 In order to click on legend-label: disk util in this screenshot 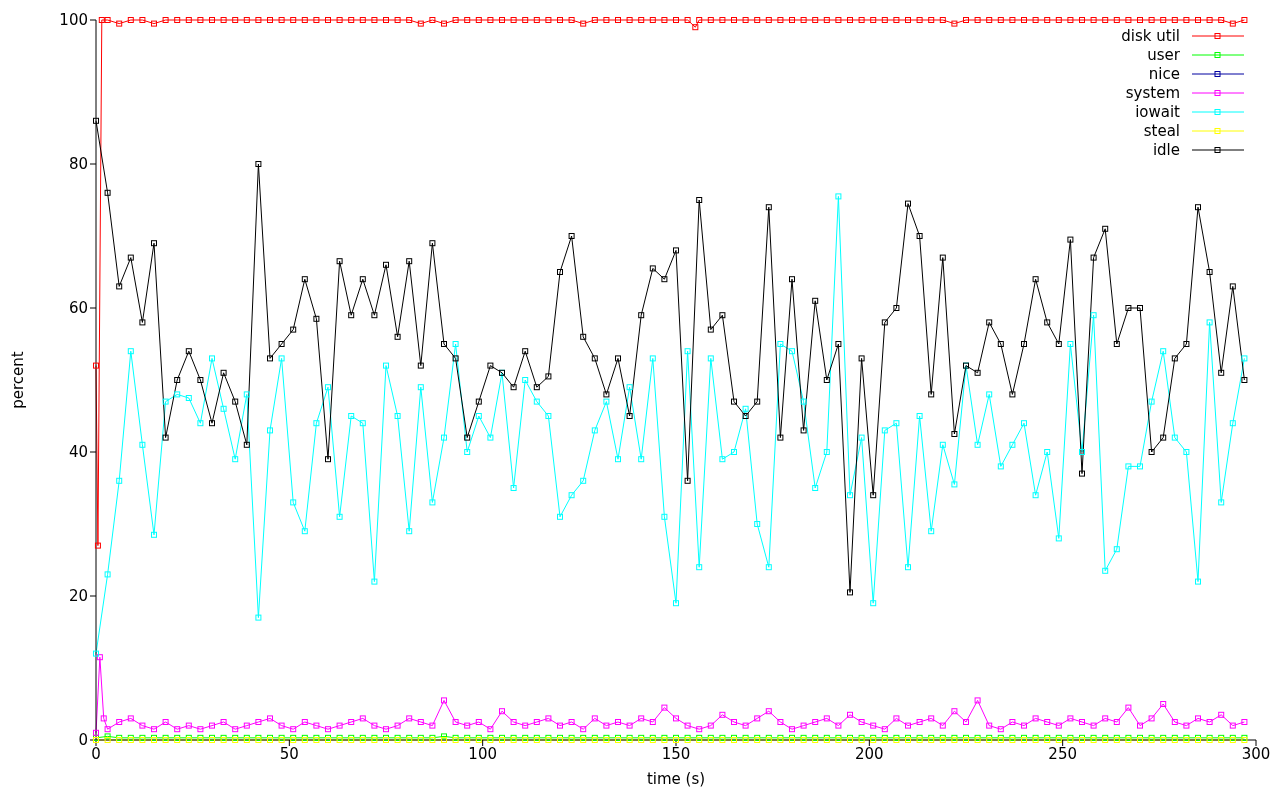, I will do `click(1150, 35)`.